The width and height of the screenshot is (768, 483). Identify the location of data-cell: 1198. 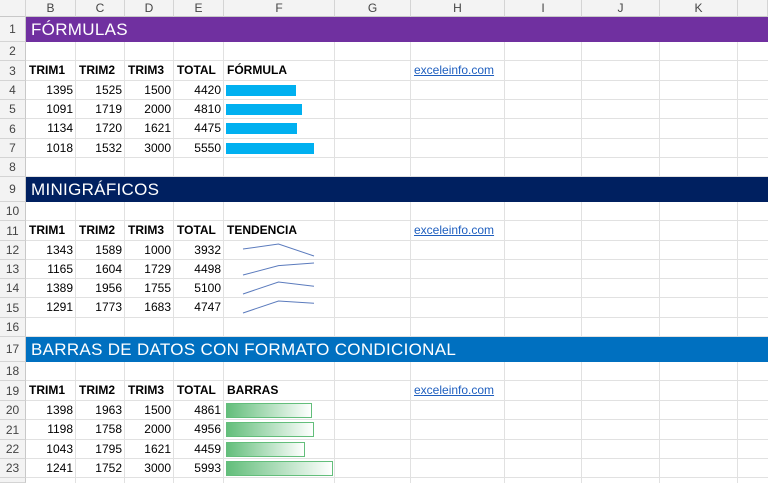
(60, 429).